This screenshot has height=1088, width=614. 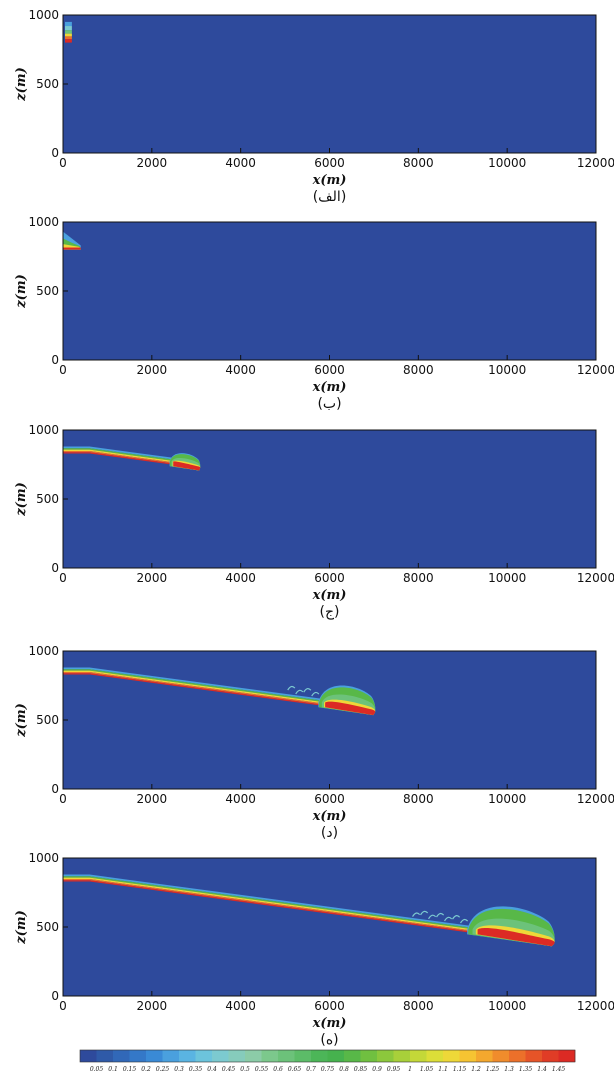 I want to click on colorbar-tick-label: 0.35, so click(x=196, y=1069).